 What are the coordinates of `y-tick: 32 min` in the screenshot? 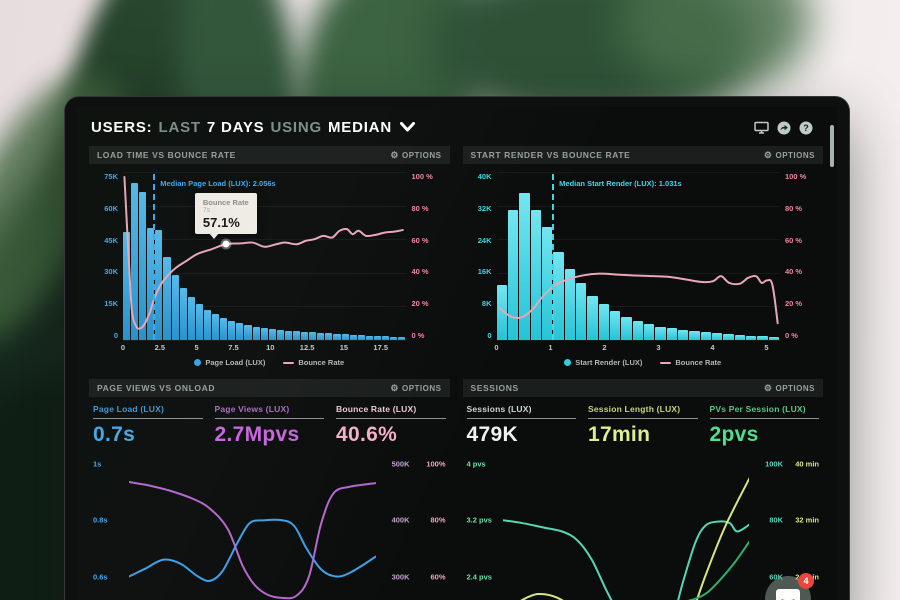 It's located at (807, 520).